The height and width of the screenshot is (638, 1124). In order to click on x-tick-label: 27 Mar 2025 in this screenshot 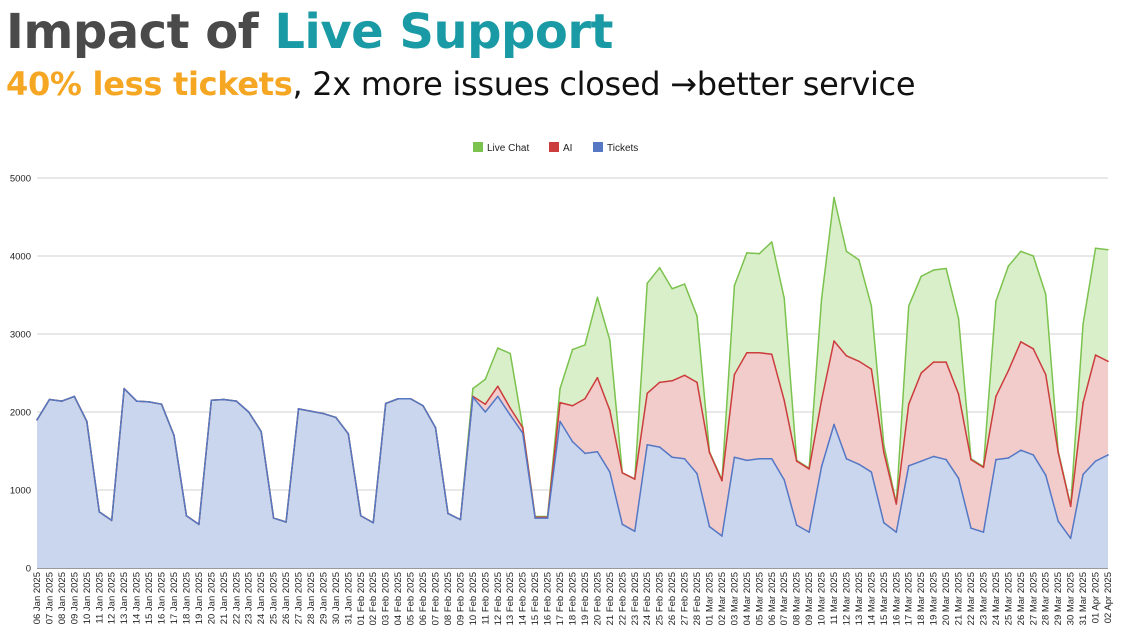, I will do `click(1033, 598)`.